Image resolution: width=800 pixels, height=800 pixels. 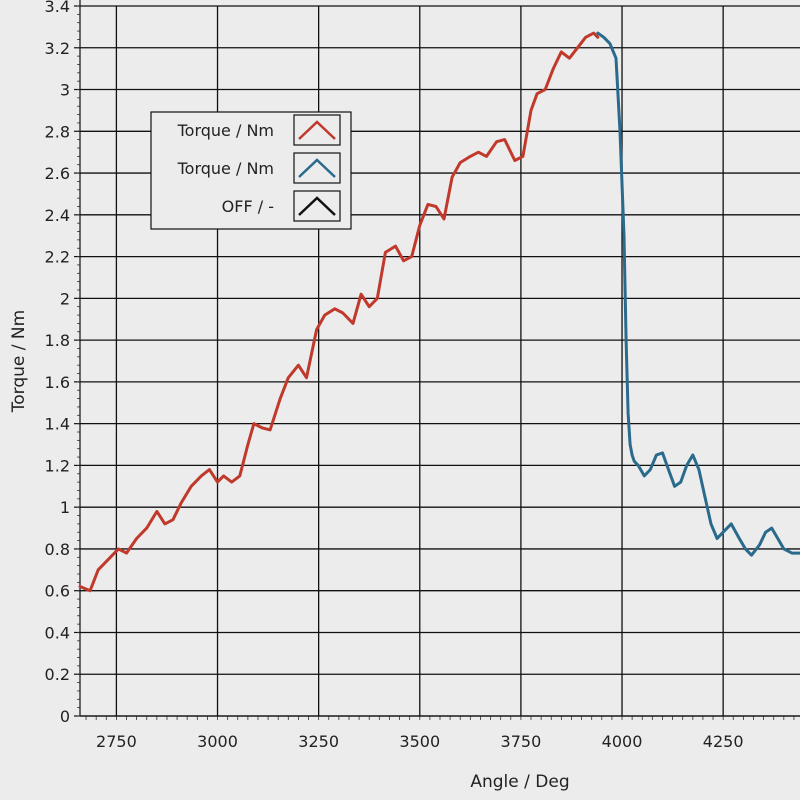 I want to click on y-tick-label: 2.6, so click(x=57, y=173).